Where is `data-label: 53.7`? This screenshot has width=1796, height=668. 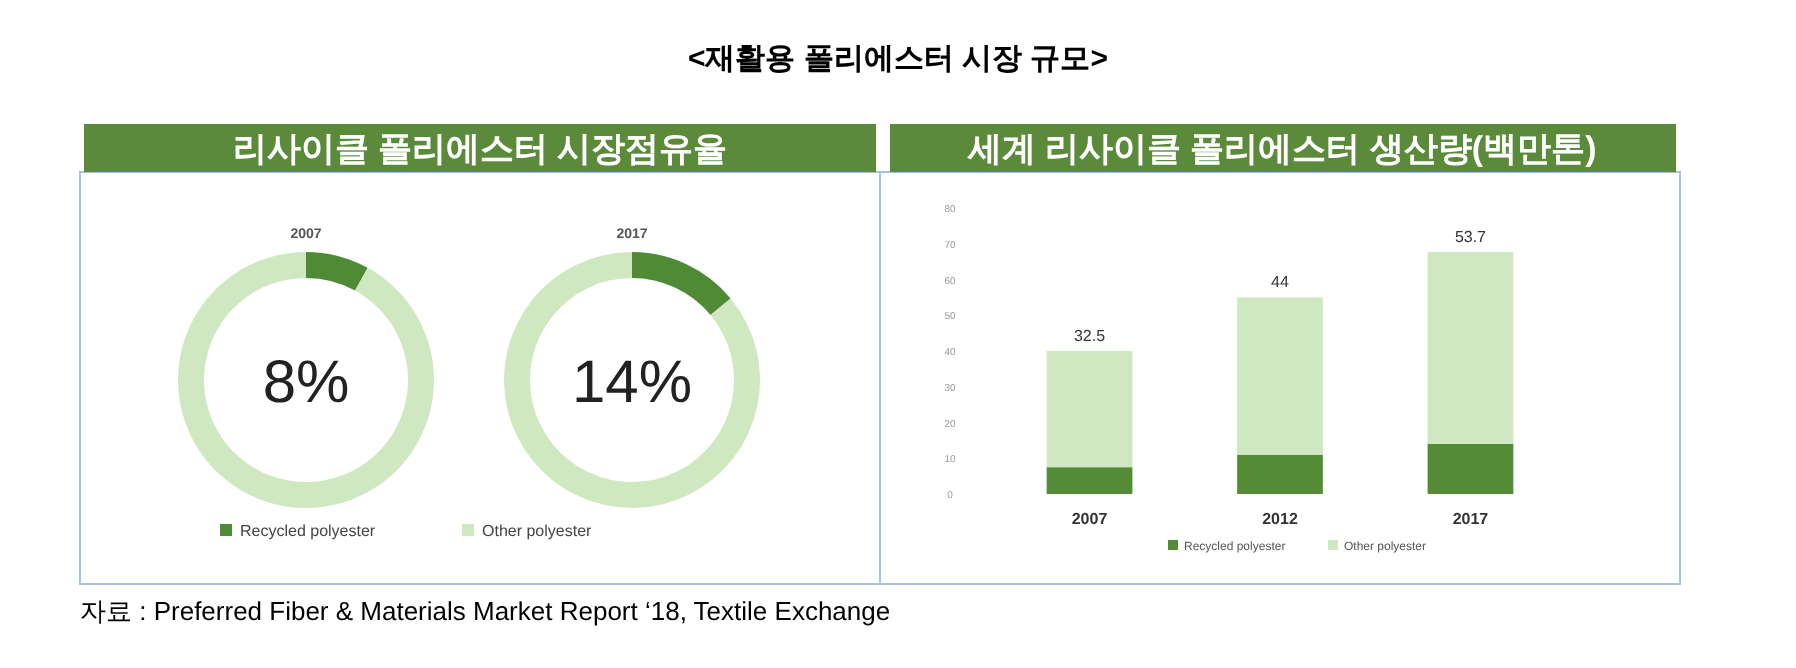
data-label: 53.7 is located at coordinates (1471, 236).